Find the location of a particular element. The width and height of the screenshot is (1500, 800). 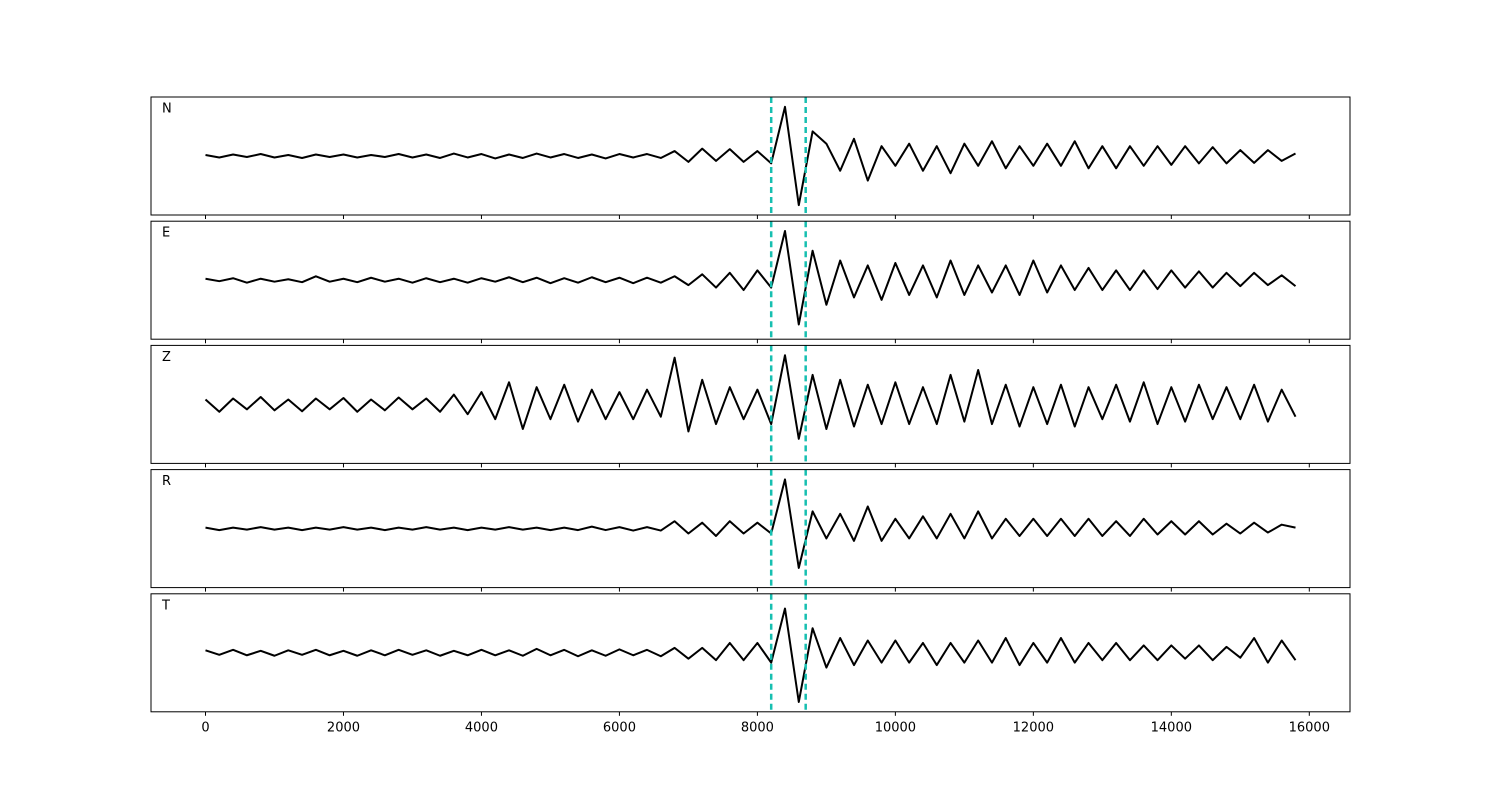

x-tick-label: 4000 is located at coordinates (481, 727).